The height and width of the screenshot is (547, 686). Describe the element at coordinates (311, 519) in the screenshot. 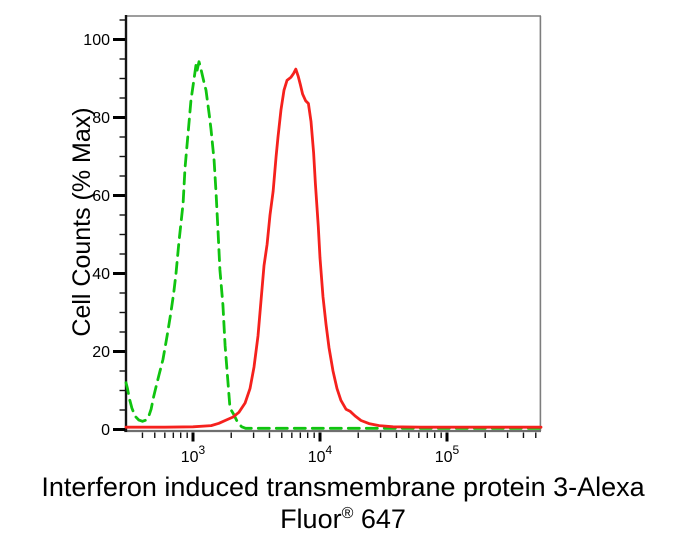

I see `caption-fluor-text: Fluor` at that location.